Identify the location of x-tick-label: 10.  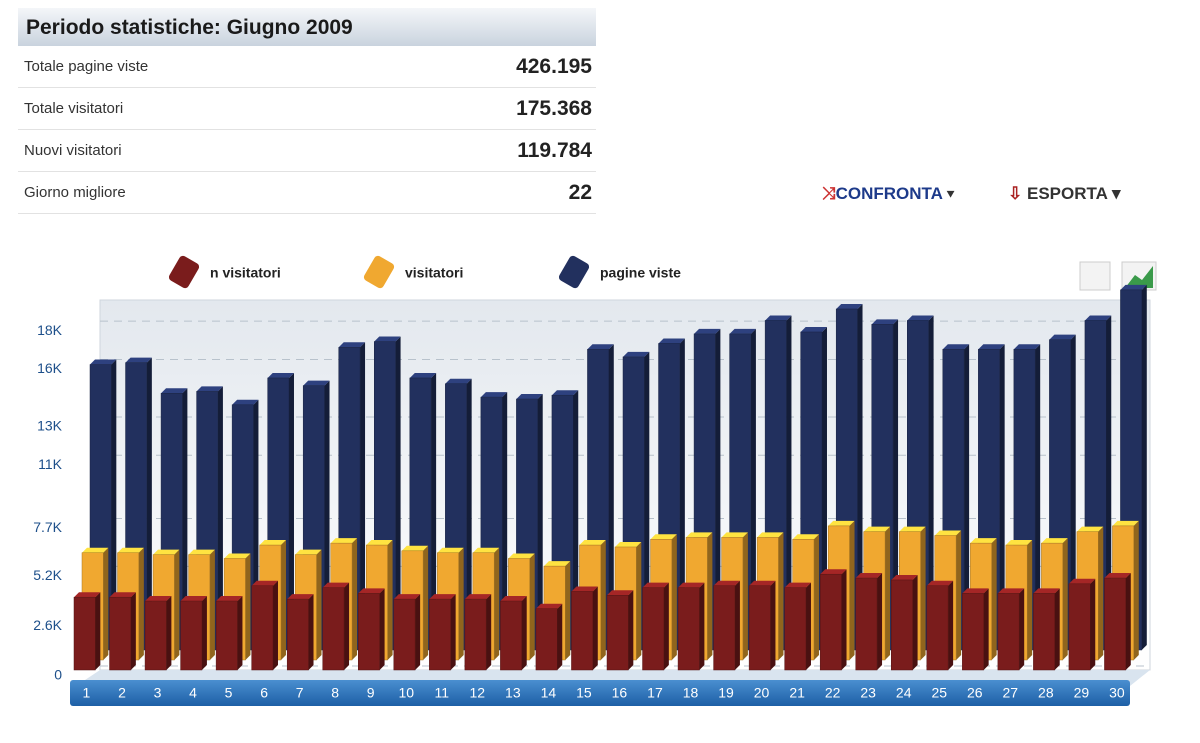
(406, 693).